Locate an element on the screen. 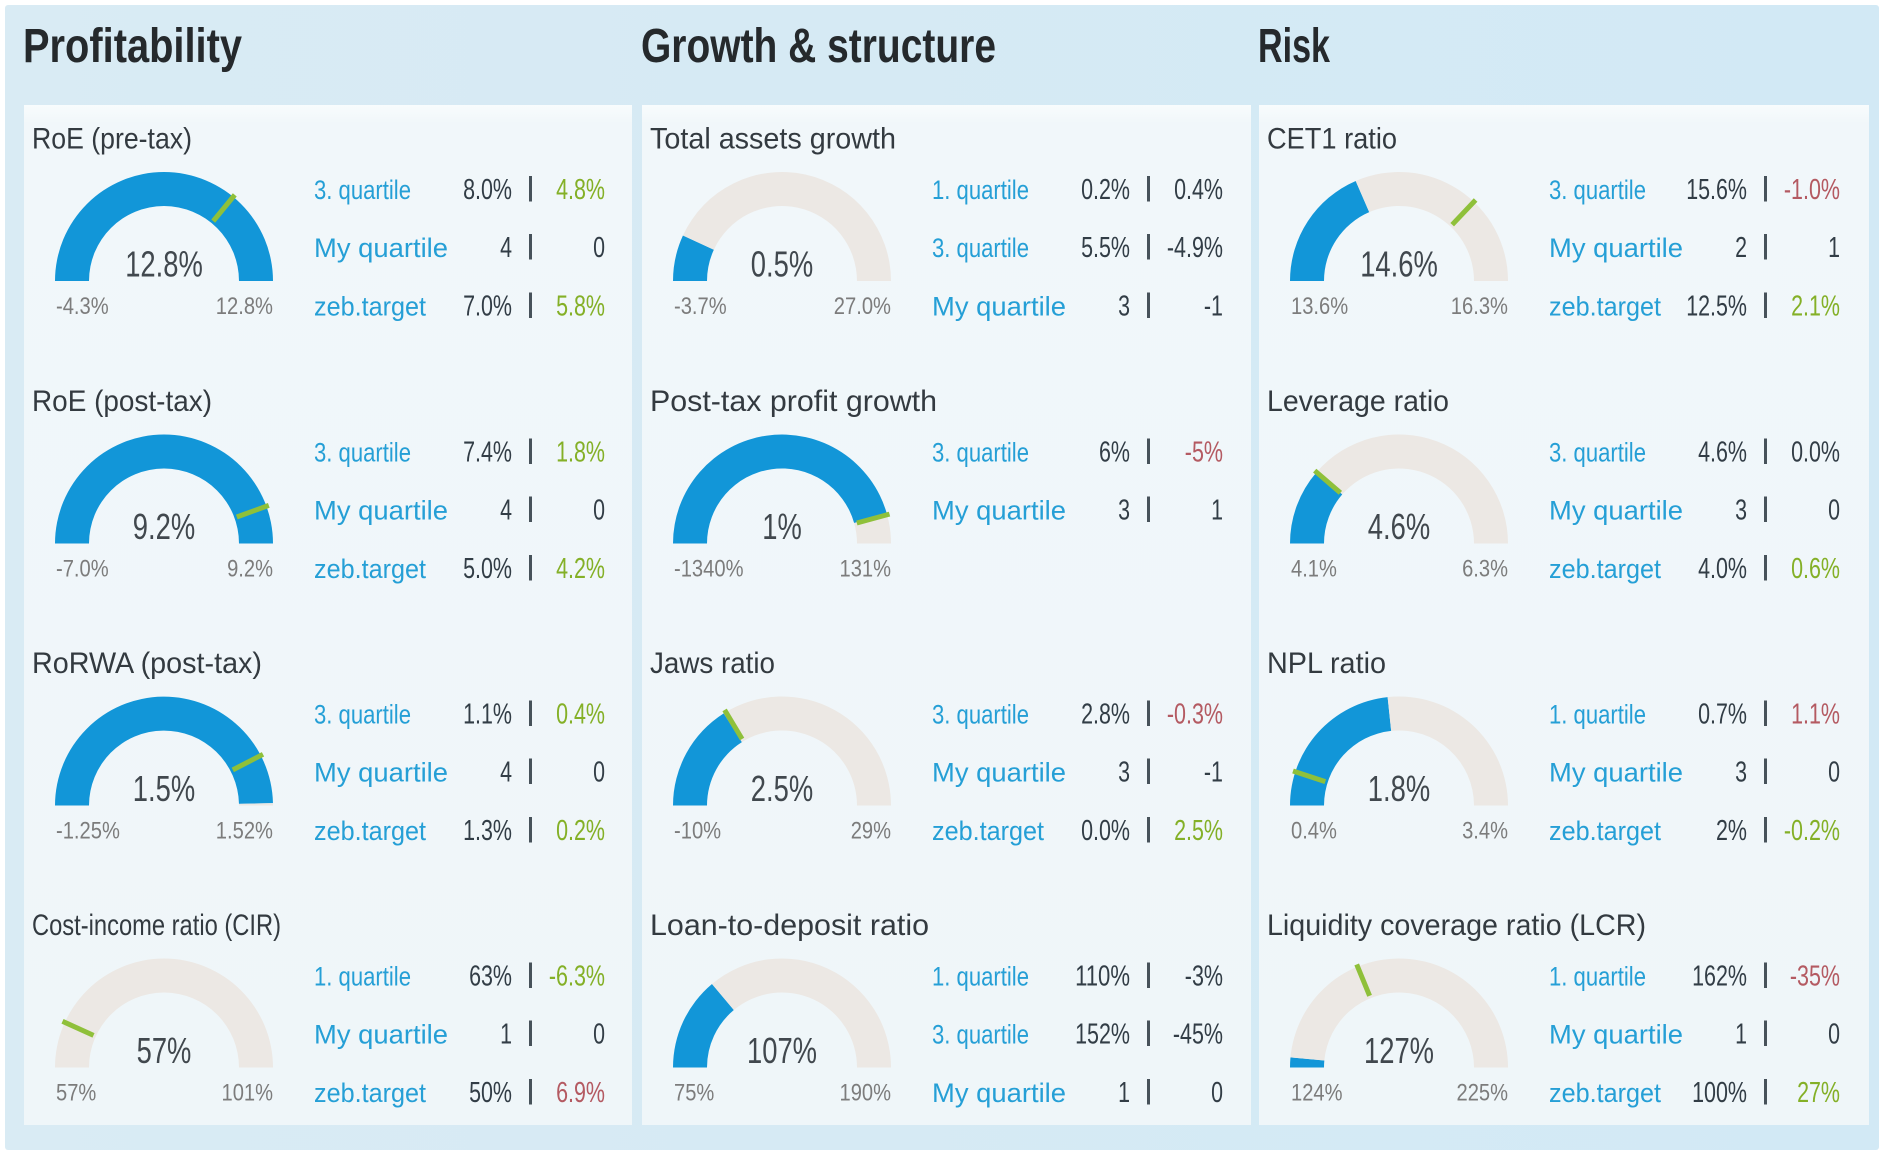  svg-text: 2 is located at coordinates (1741, 248).